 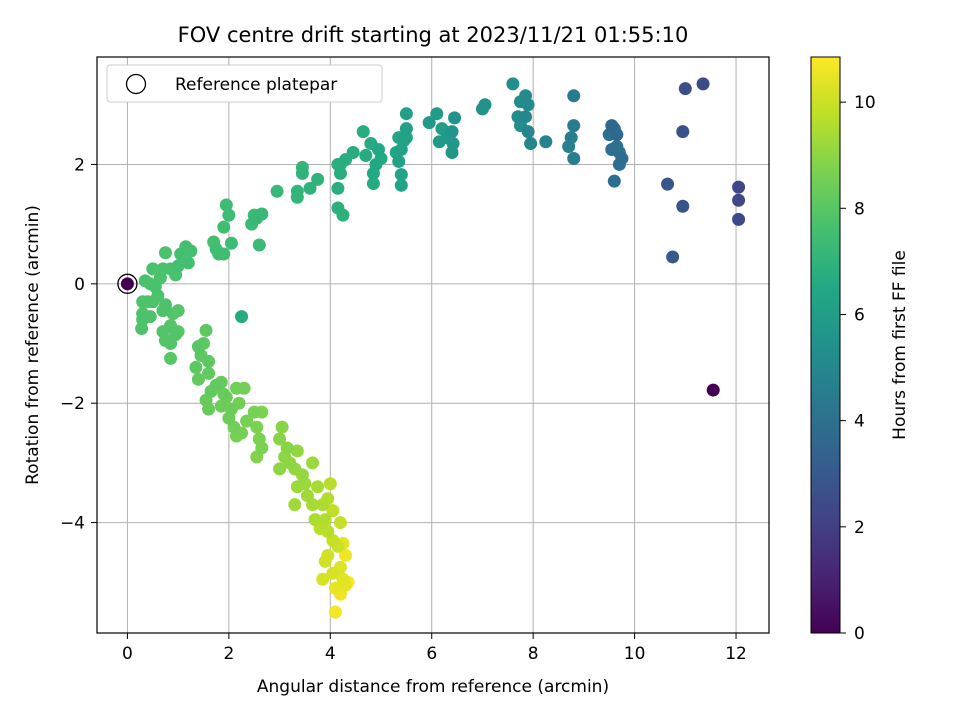 What do you see at coordinates (79, 165) in the screenshot?
I see `y-tick-label: 2` at bounding box center [79, 165].